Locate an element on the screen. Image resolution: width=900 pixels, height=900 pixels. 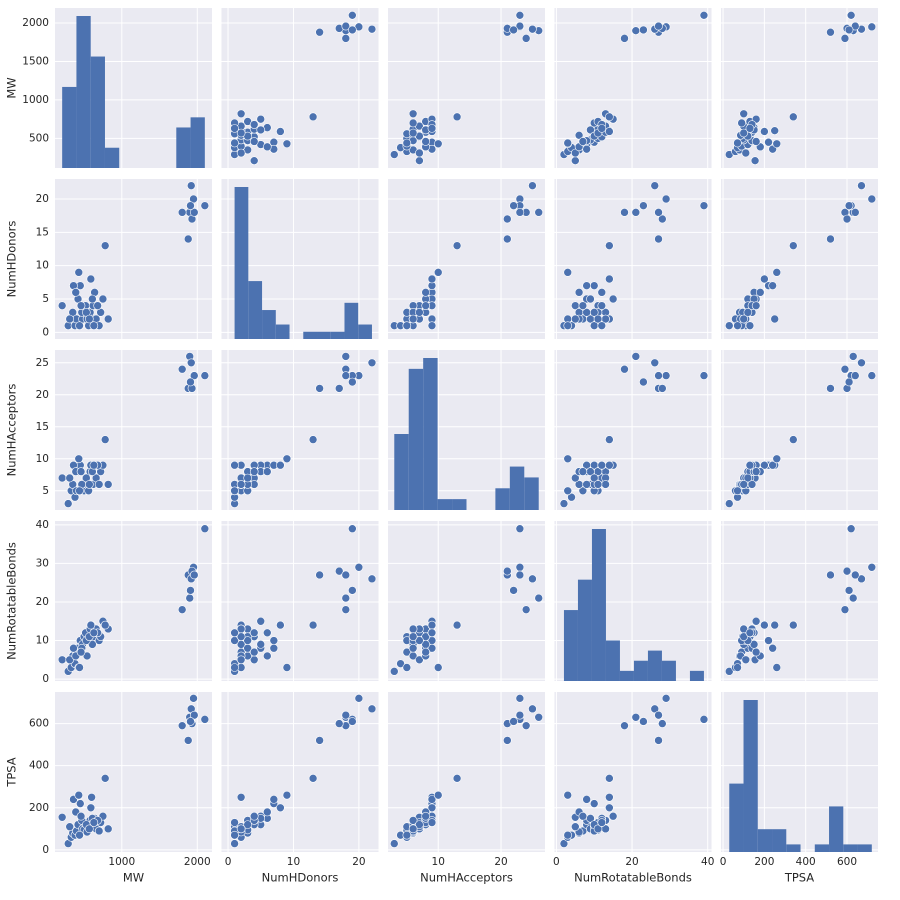
y-tick-label: 10 is located at coordinates (42, 641).